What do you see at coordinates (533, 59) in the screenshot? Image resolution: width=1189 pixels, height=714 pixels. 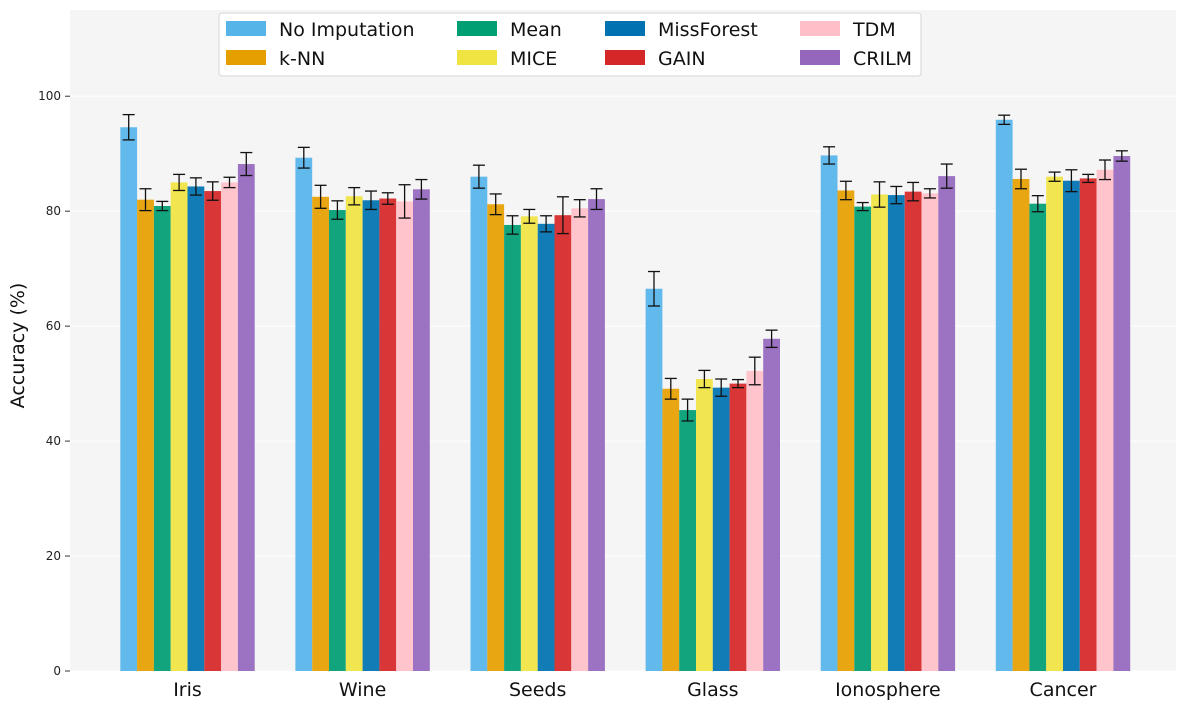 I see `legend-label: MICE` at bounding box center [533, 59].